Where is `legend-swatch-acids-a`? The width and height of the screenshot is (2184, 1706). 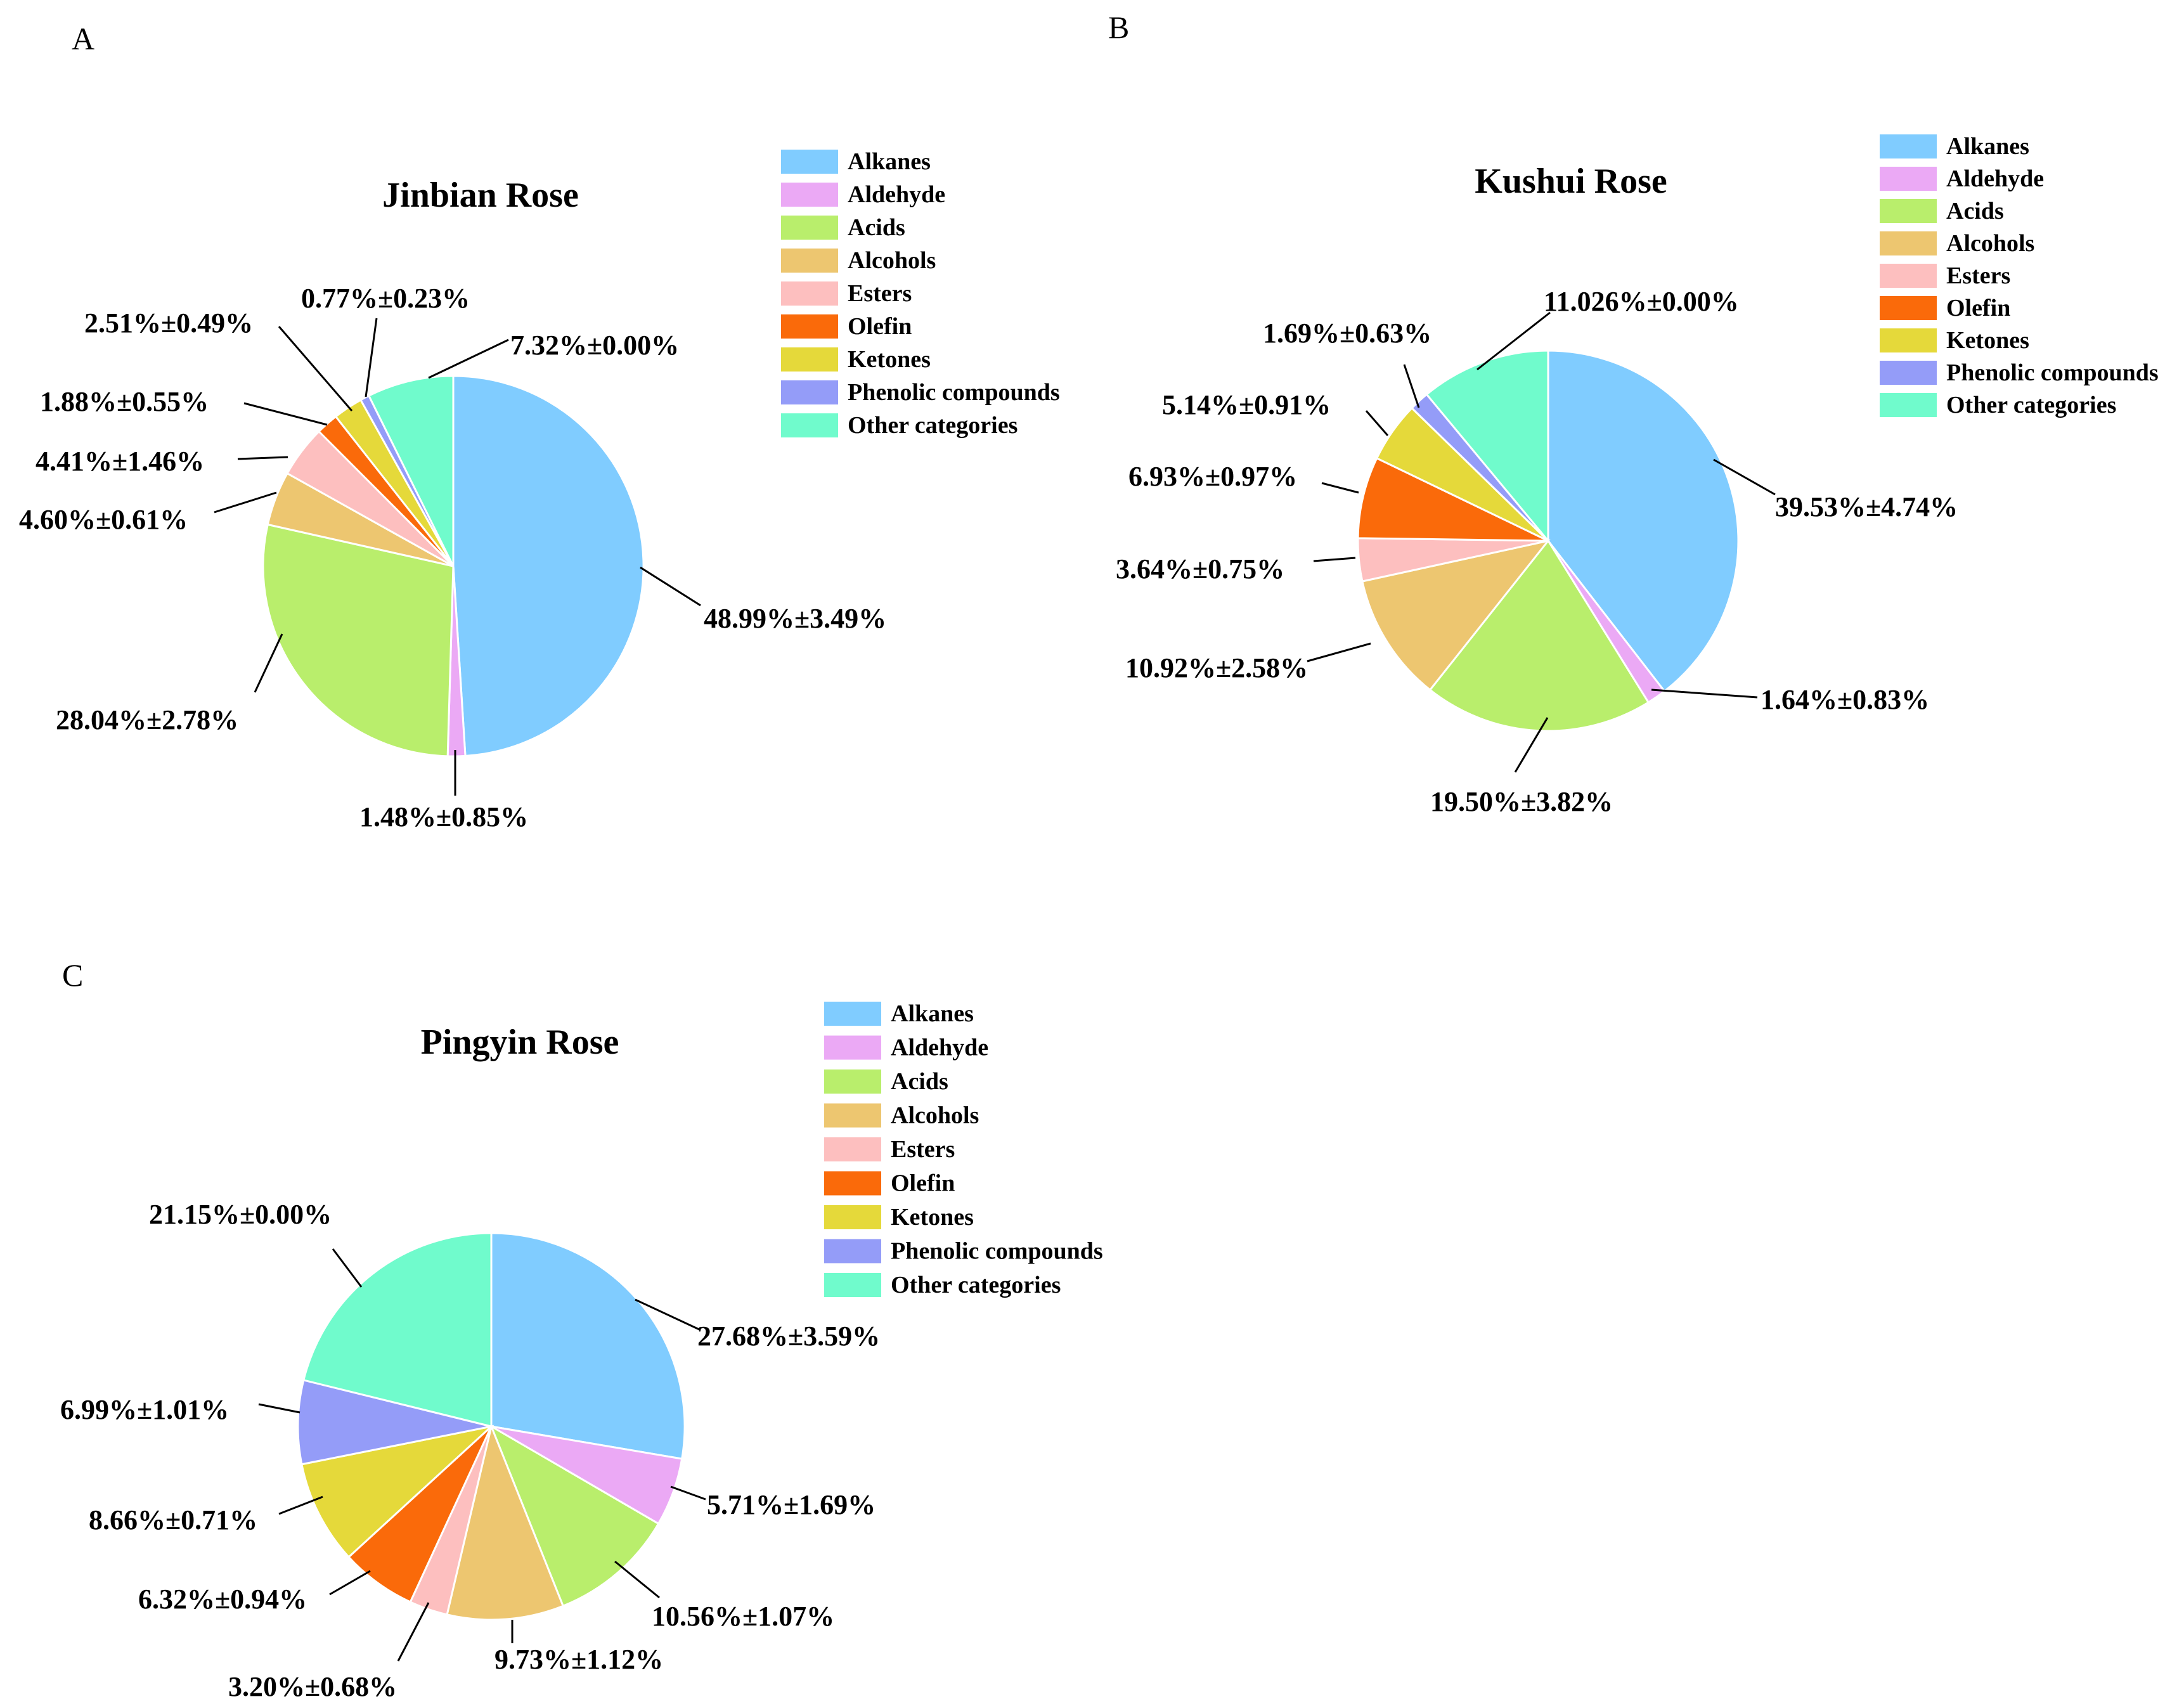 legend-swatch-acids-a is located at coordinates (809, 228).